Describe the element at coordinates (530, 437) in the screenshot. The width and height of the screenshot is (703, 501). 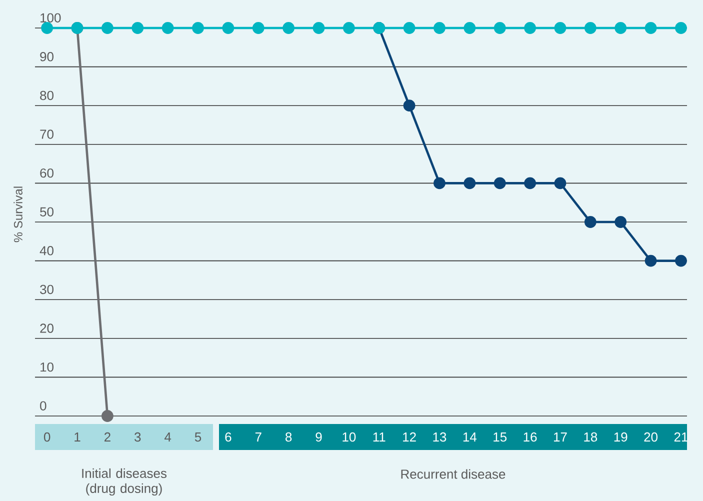
I see `x-tick-label: 16` at that location.